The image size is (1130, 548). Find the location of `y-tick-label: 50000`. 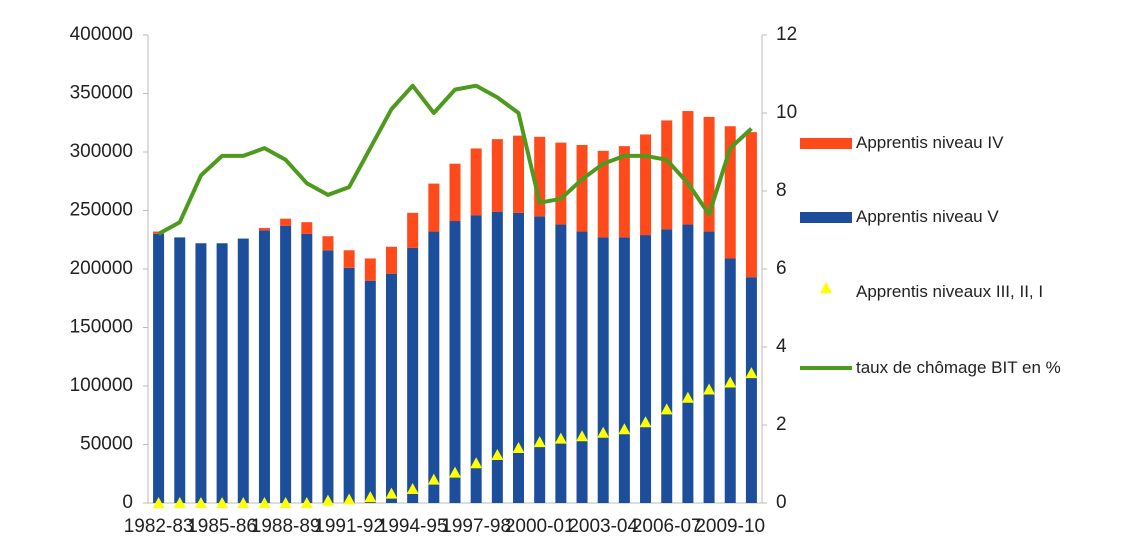

y-tick-label: 50000 is located at coordinates (106, 444).